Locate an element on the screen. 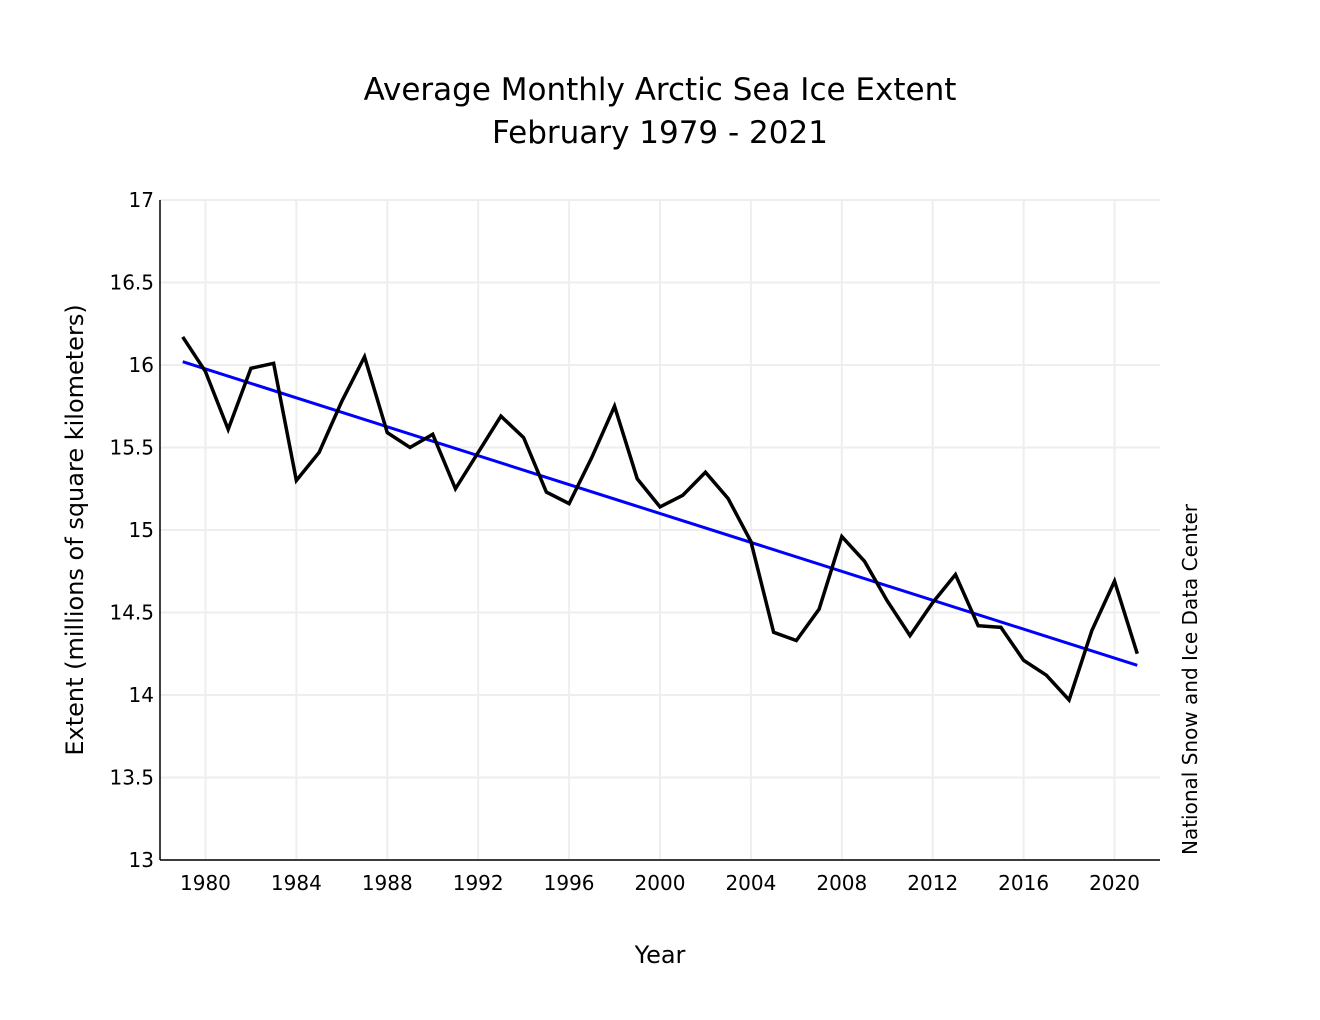  y-tick-label: 16 is located at coordinates (141, 365).